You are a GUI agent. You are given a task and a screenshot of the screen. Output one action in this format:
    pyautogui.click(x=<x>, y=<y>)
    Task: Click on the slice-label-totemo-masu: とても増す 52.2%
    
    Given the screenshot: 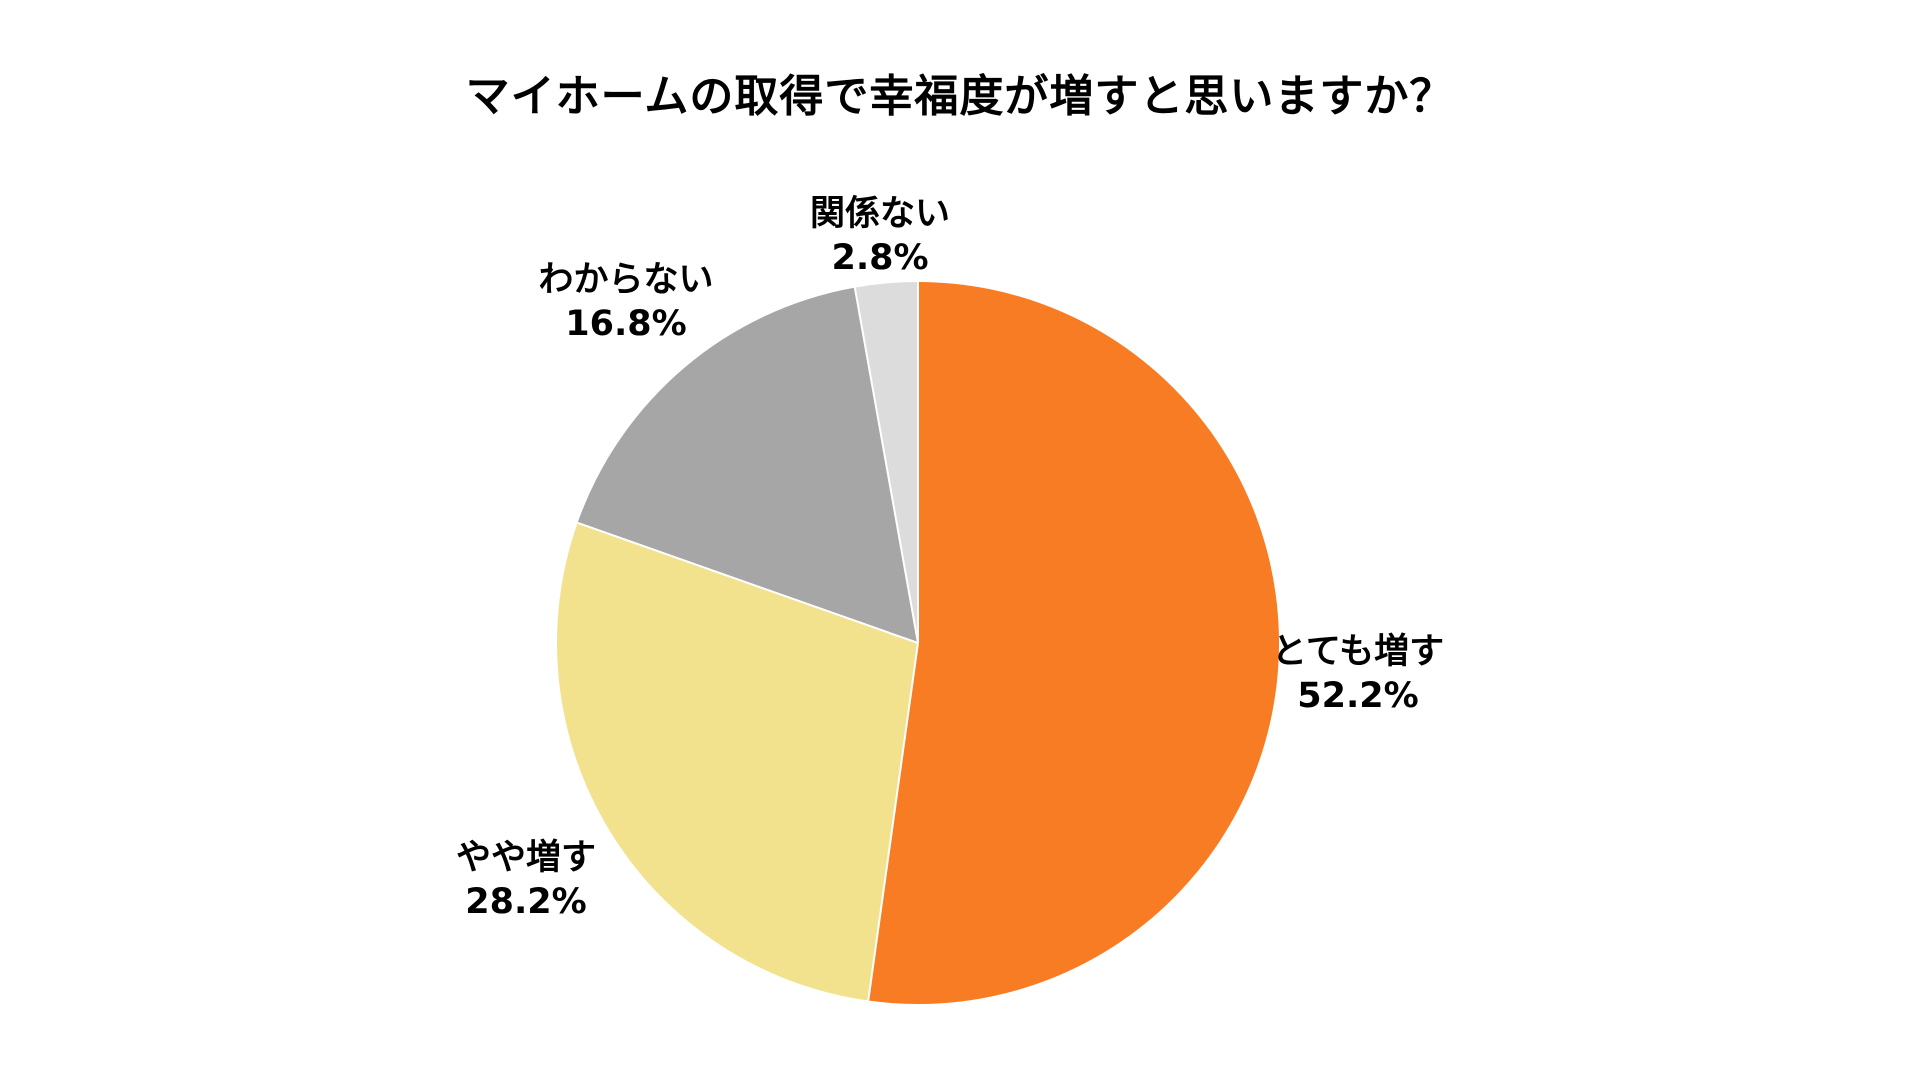 What is the action you would take?
    pyautogui.click(x=1358, y=674)
    